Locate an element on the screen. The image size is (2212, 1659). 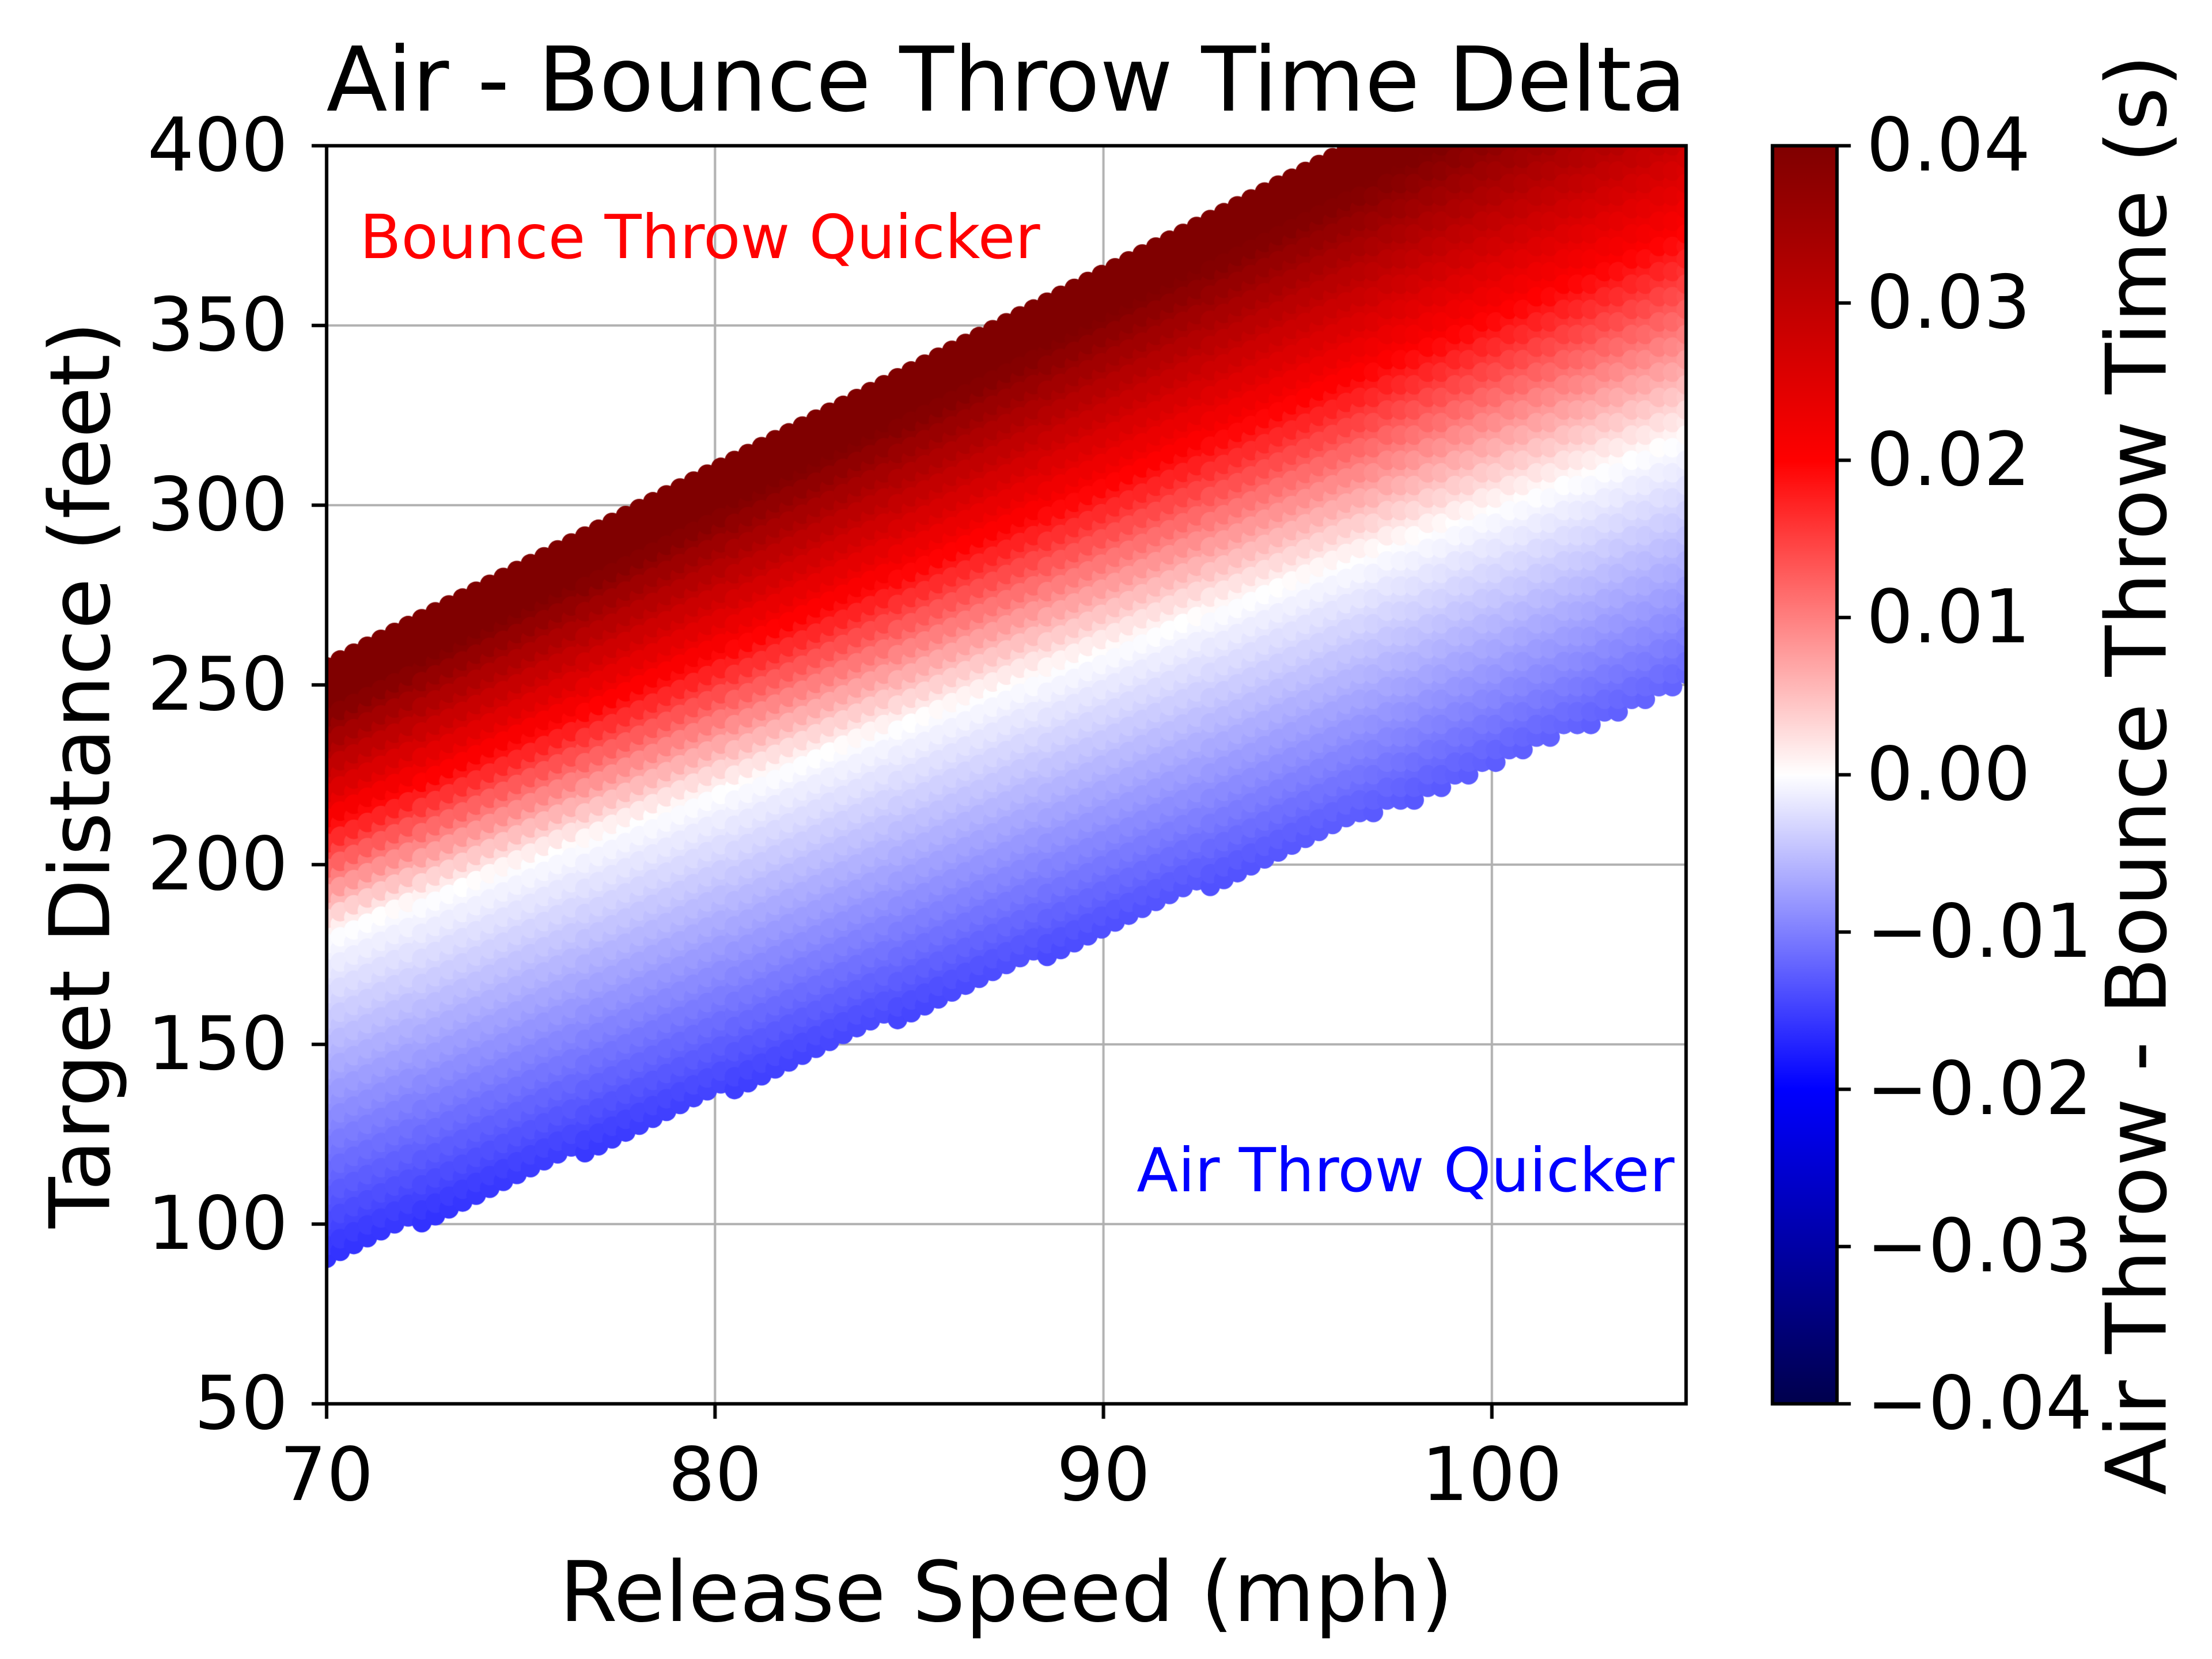
annotation-air-throw-quicker: Air Throw Quicker is located at coordinates (1406, 1170).